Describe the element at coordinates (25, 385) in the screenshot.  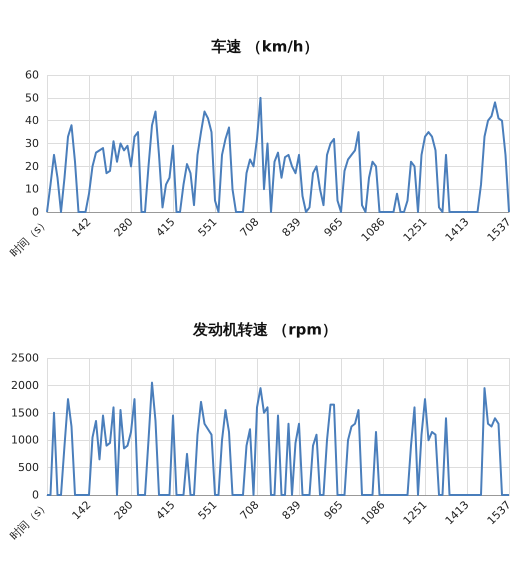
I see `y-tick-label: 2000` at that location.